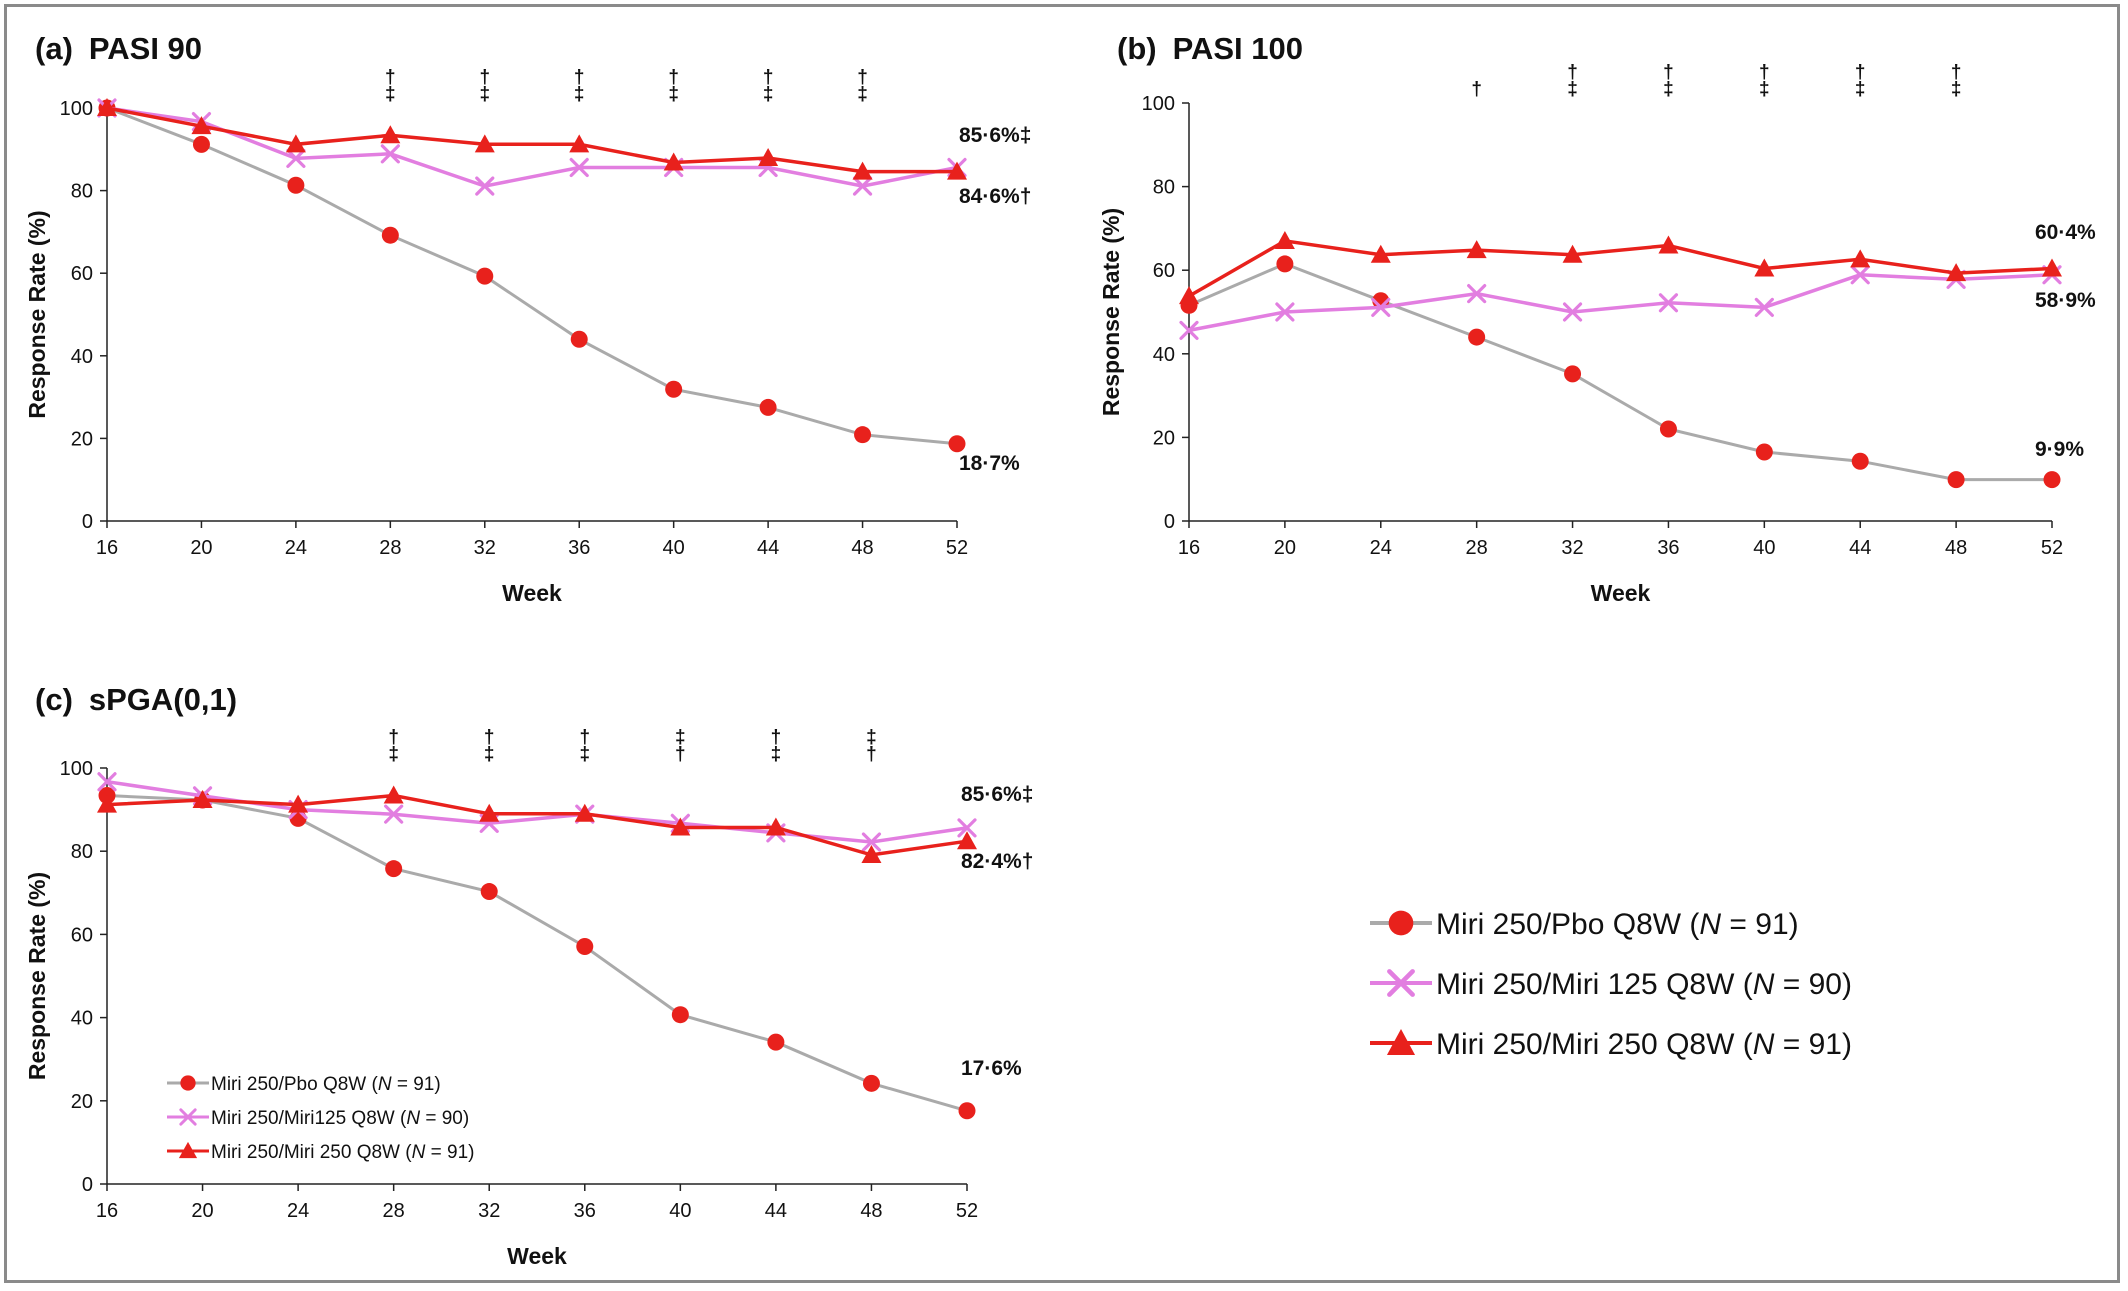 The image size is (2128, 1291). What do you see at coordinates (1617, 924) in the screenshot?
I see `legend-label: Miri 250/Pbo Q8W (N = 91)` at bounding box center [1617, 924].